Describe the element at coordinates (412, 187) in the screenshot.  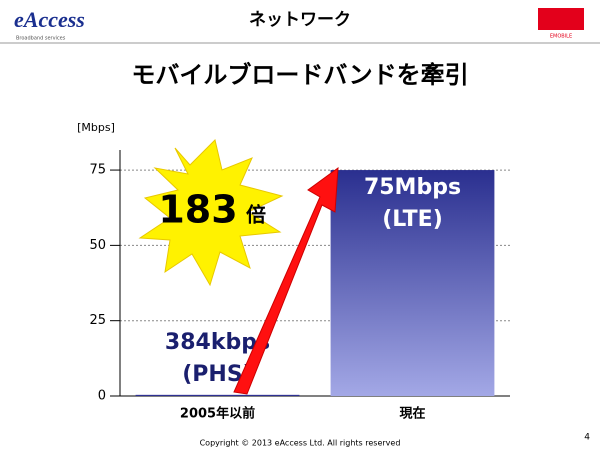
I see `value-label: 75Mbps` at that location.